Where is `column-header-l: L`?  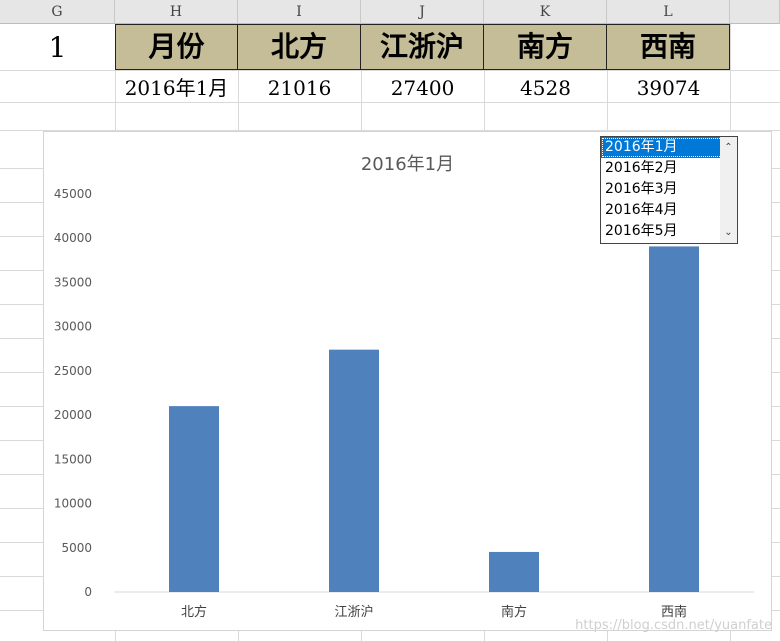 column-header-l: L is located at coordinates (668, 12).